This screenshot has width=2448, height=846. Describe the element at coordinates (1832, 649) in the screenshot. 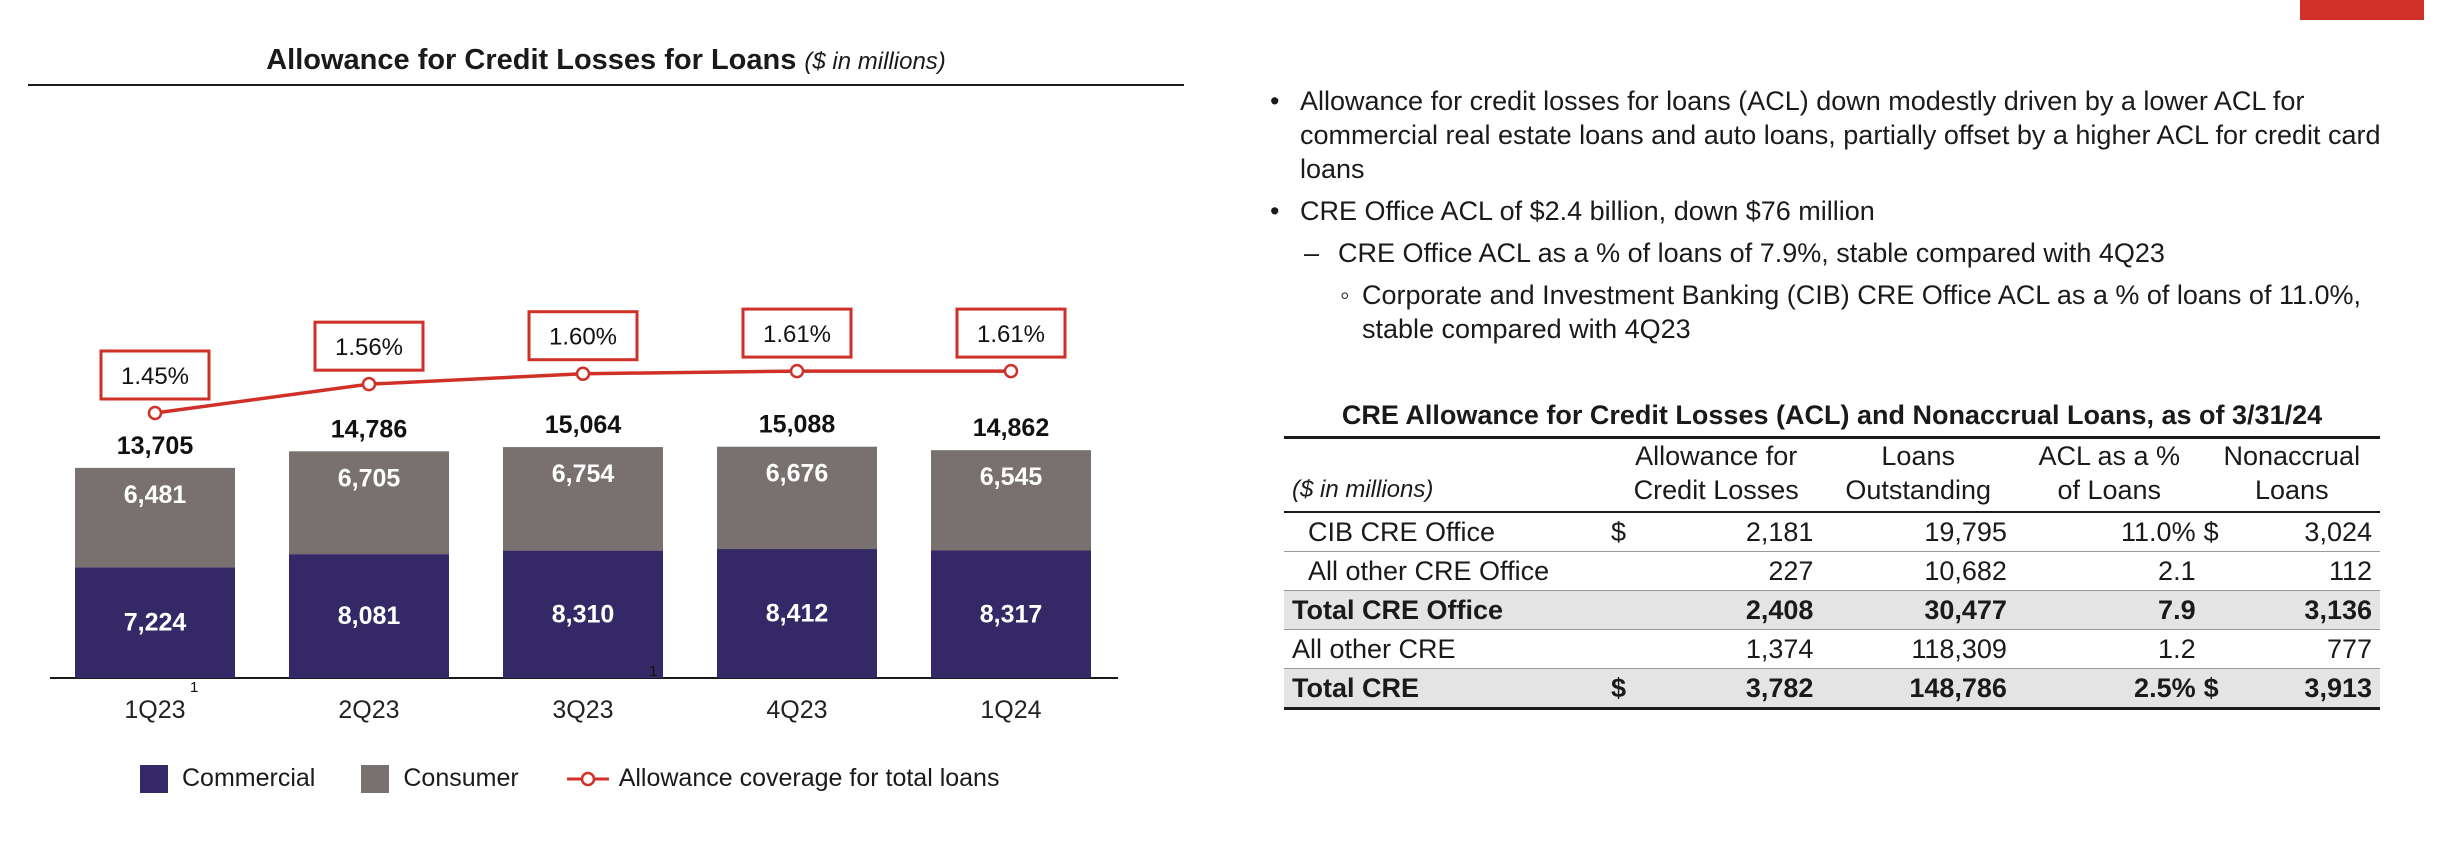

I see `table-row: All other CRE 1,374 118,309 1.2 777` at that location.